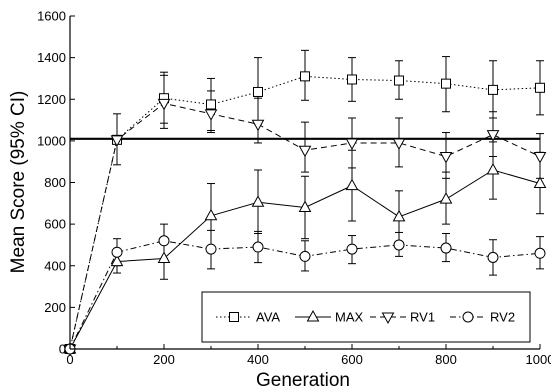 The height and width of the screenshot is (392, 551). What do you see at coordinates (55, 307) in the screenshot?
I see `y-tick-label: 200` at bounding box center [55, 307].